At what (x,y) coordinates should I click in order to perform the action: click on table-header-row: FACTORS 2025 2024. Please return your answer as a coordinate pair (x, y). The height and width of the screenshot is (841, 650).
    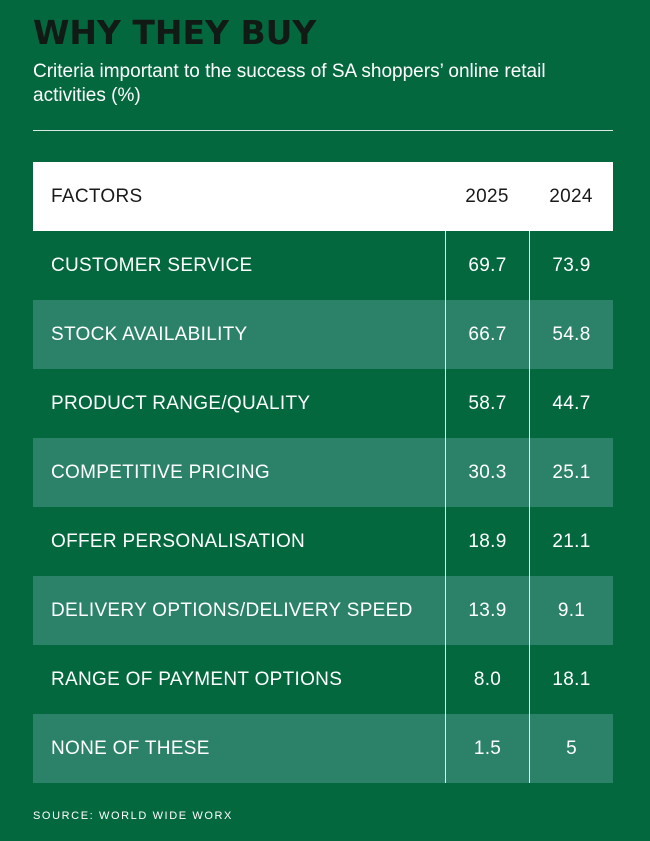
    Looking at the image, I should click on (323, 196).